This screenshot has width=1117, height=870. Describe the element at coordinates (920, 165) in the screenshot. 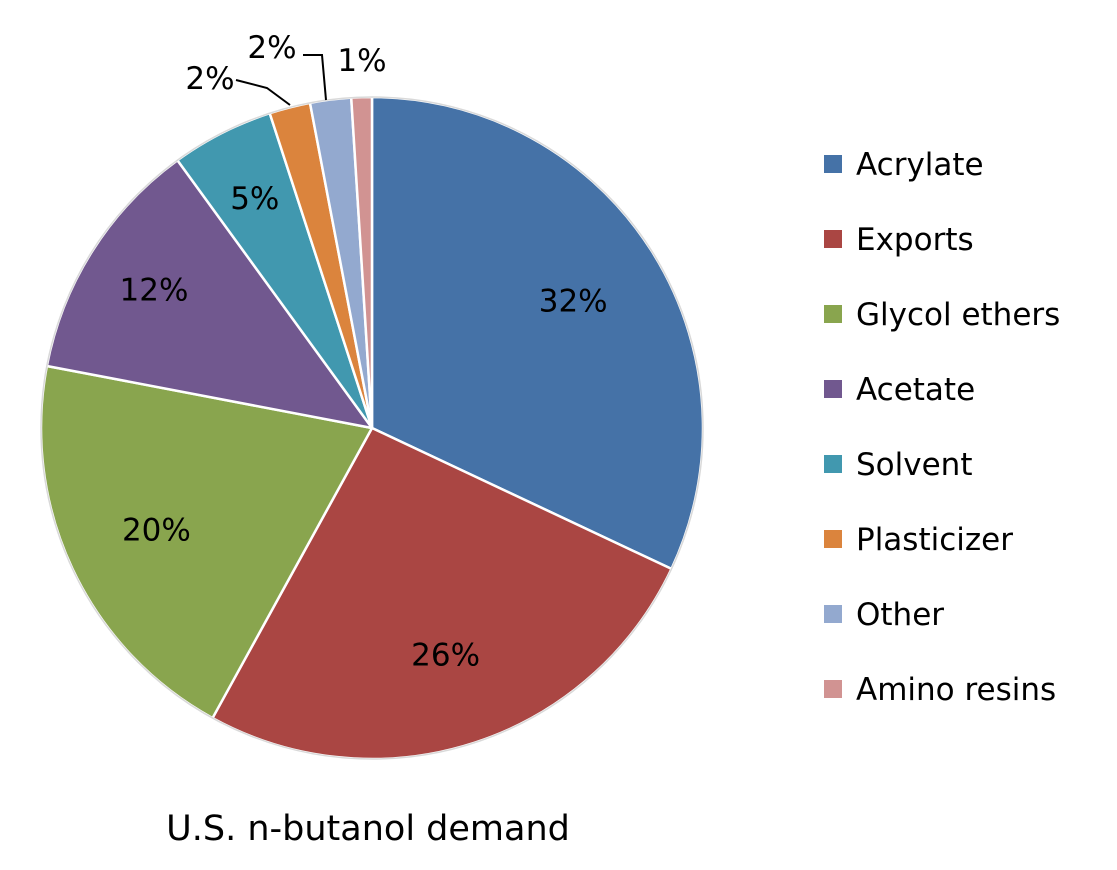

I see `legend-label: Acrylate` at that location.